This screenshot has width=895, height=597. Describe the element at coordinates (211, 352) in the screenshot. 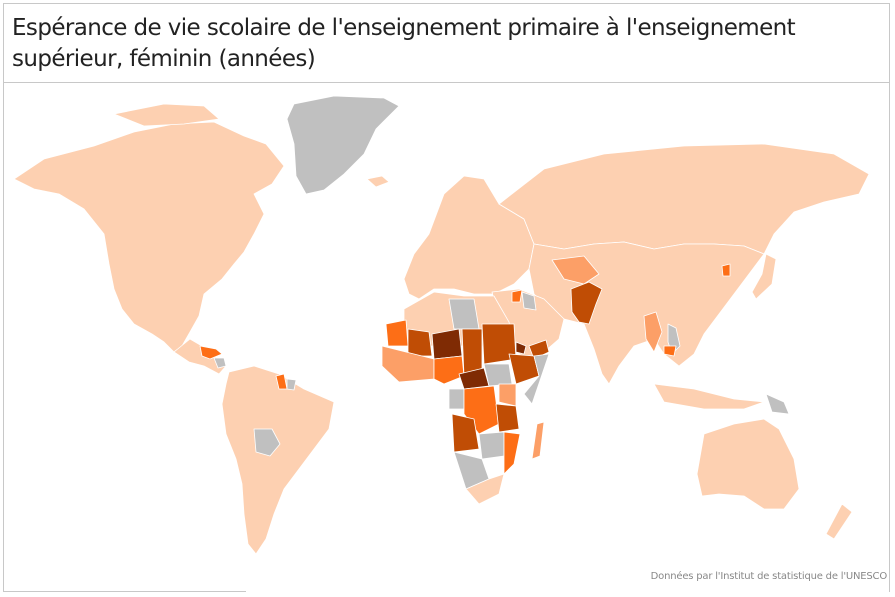

I see `region-guatemala-honduras` at that location.